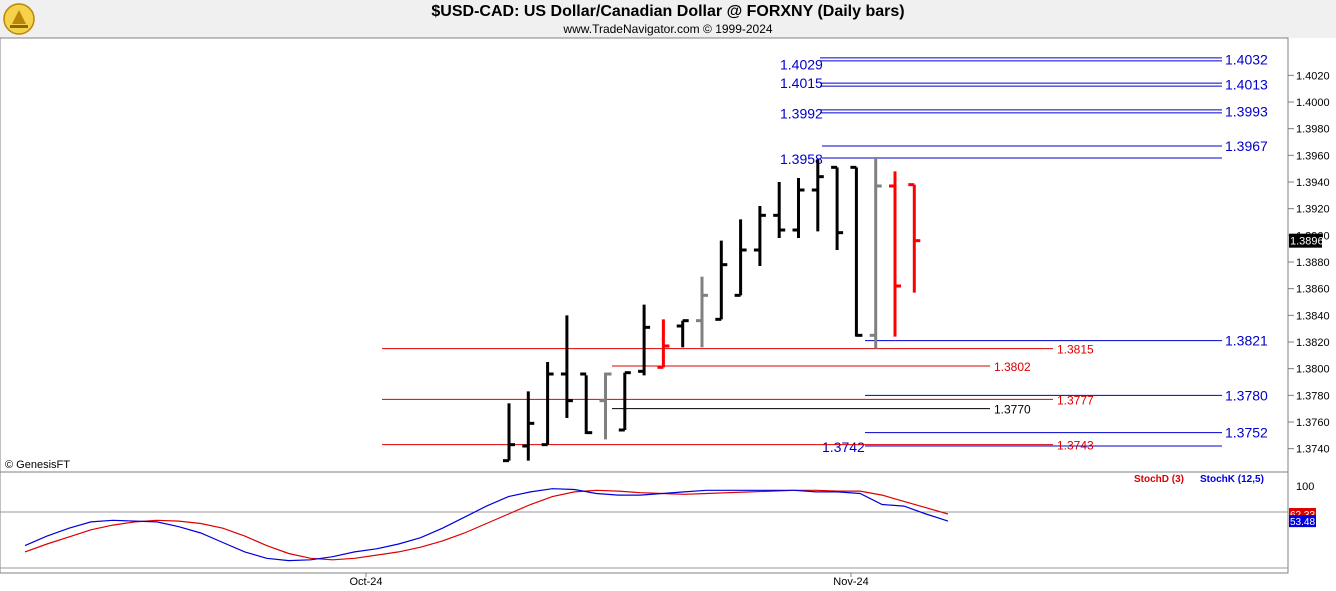 The image size is (1336, 591). I want to click on level-label-red: 1.3743, so click(1075, 446).